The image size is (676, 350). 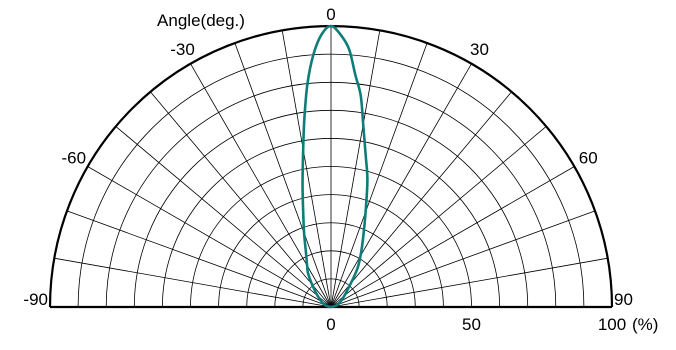 I want to click on angle-tick-label: -60, so click(x=74, y=158).